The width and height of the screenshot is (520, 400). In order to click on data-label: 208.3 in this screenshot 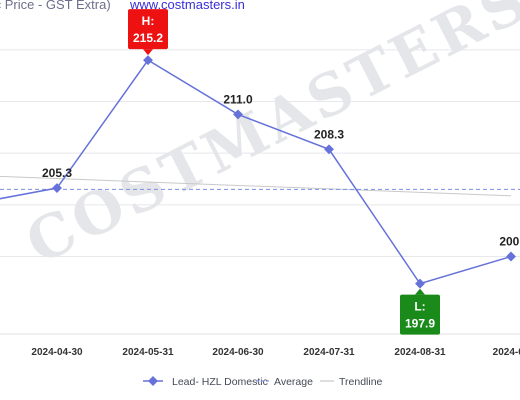, I will do `click(329, 134)`.